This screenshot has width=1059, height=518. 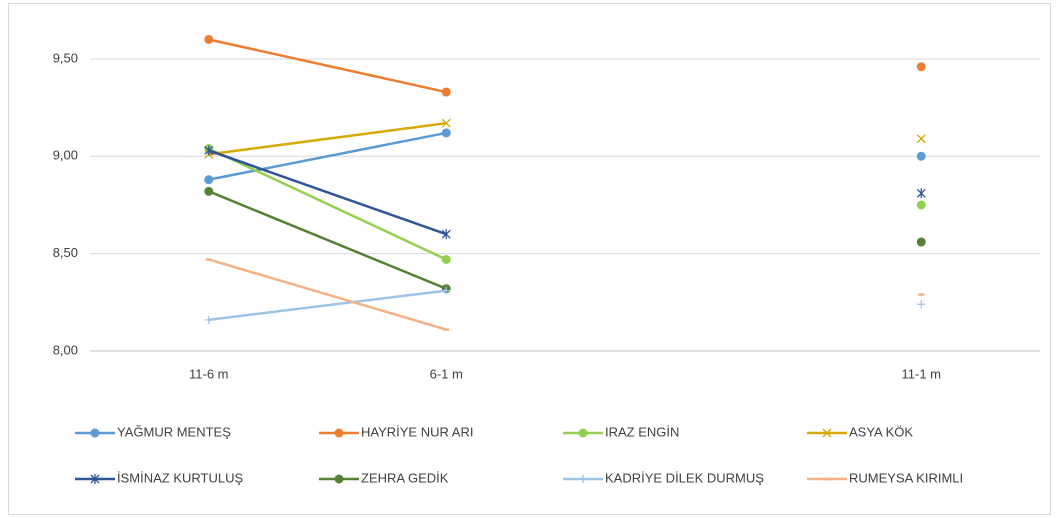 What do you see at coordinates (65, 252) in the screenshot?
I see `y-tick-label: 8,50` at bounding box center [65, 252].